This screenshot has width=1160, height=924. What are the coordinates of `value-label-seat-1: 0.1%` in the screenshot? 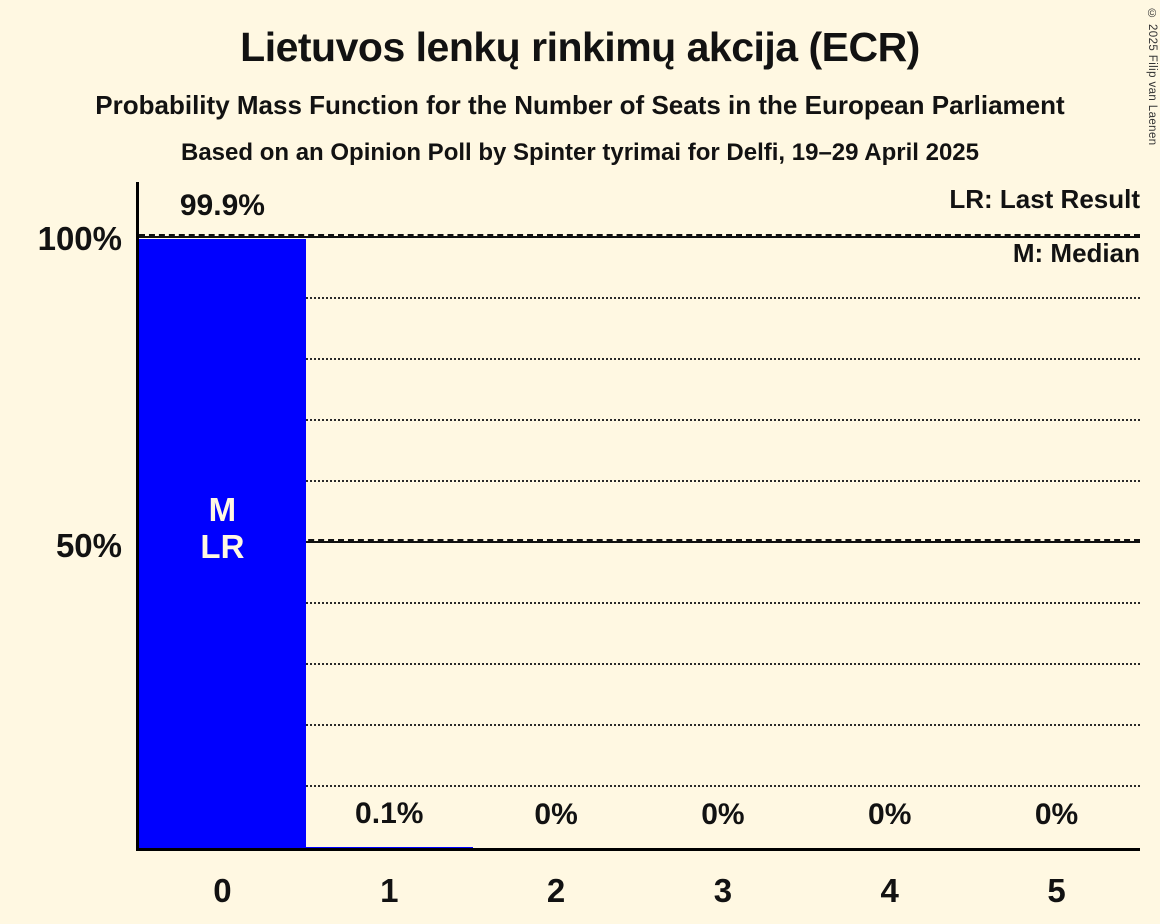 It's located at (389, 814).